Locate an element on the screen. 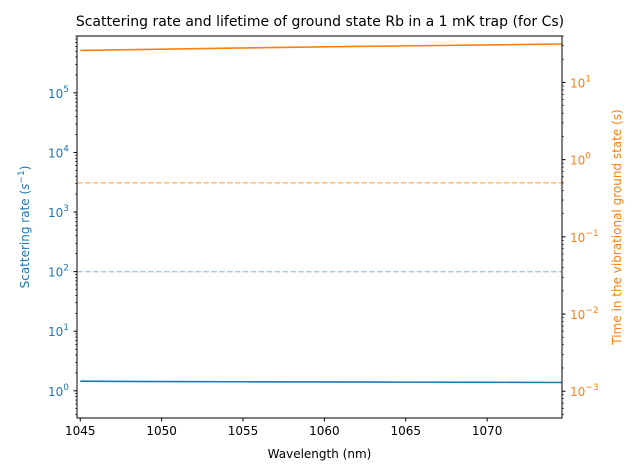  left-y-axis-label: Scattering rate (s−1) is located at coordinates (24, 227).